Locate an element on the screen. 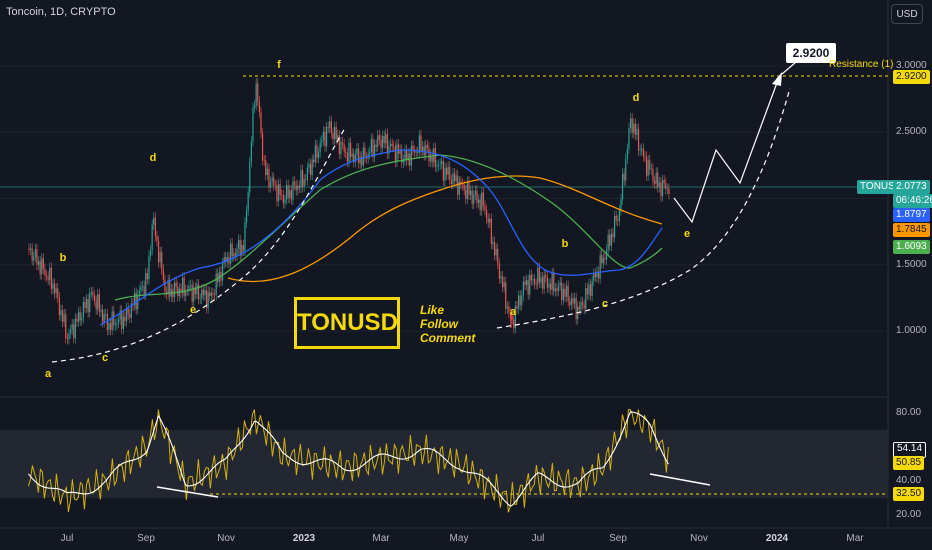 The image size is (932, 550). rsi-tick: 40.00 is located at coordinates (909, 480).